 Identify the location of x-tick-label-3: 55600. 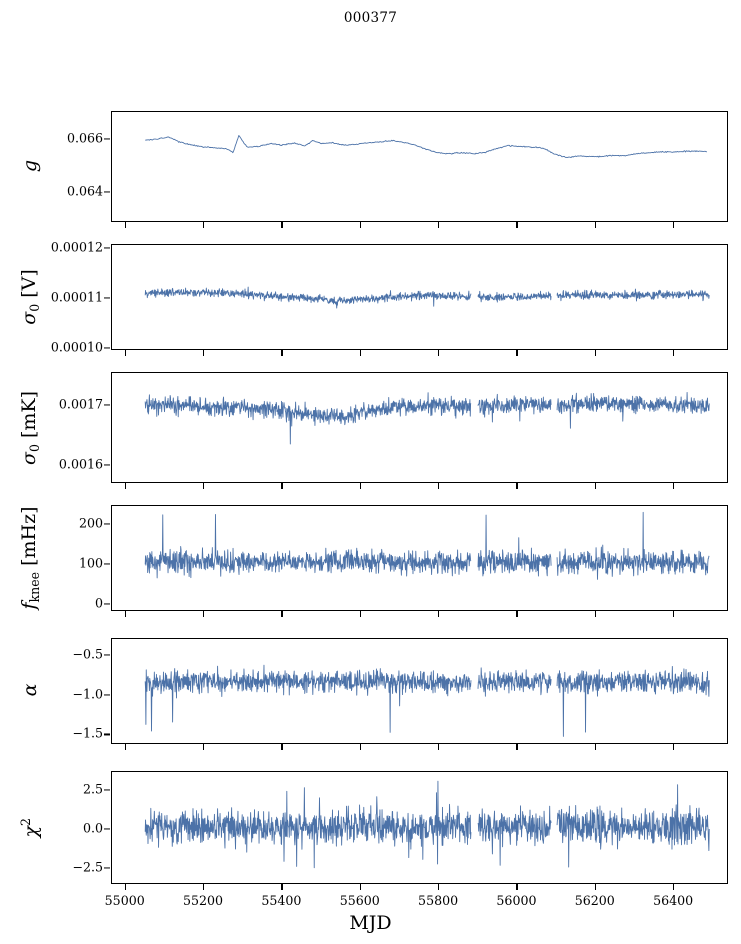
(359, 900).